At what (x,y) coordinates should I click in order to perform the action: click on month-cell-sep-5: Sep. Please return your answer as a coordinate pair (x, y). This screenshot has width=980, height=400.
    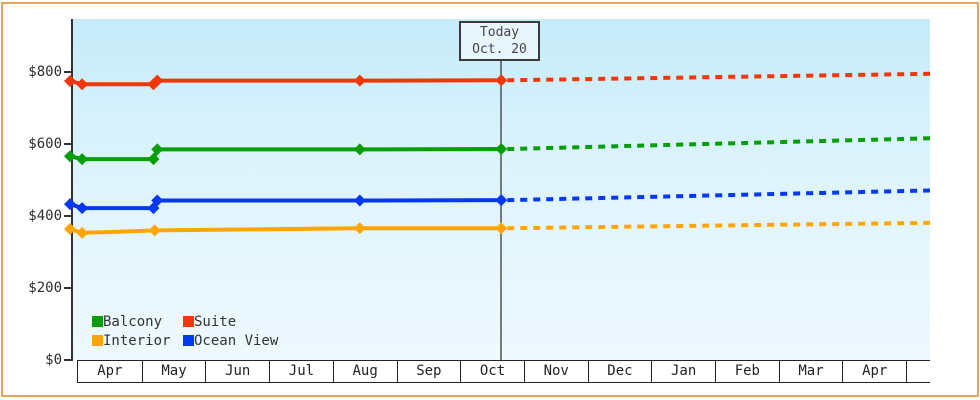
    Looking at the image, I should click on (428, 371).